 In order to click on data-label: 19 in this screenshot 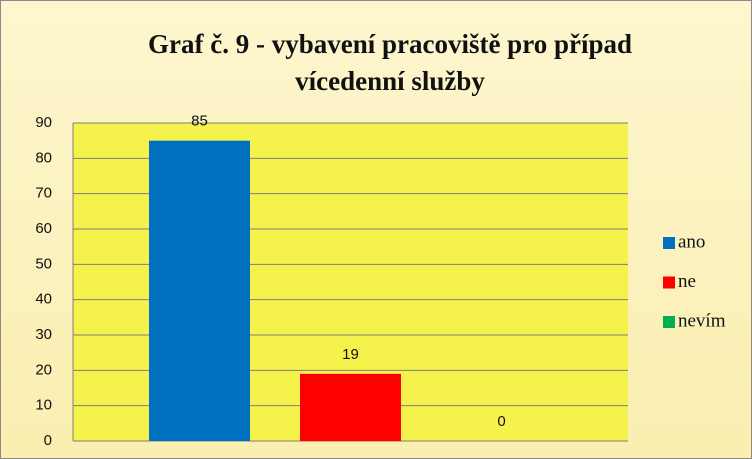, I will do `click(350, 354)`.